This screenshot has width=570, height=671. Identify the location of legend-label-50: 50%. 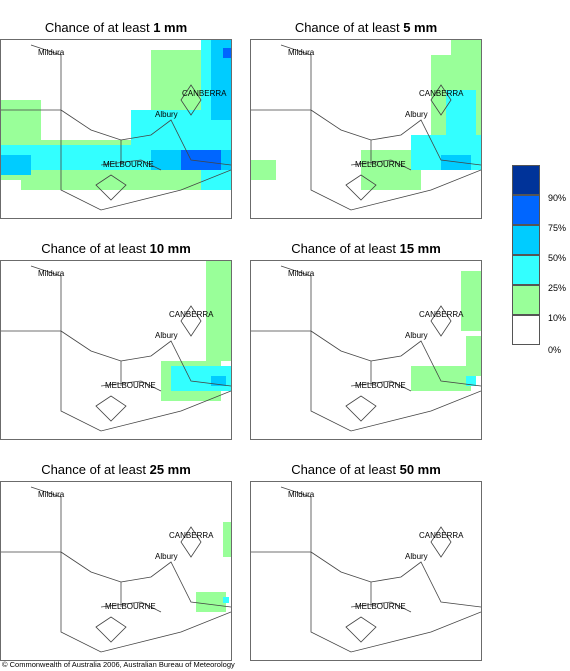
(557, 258).